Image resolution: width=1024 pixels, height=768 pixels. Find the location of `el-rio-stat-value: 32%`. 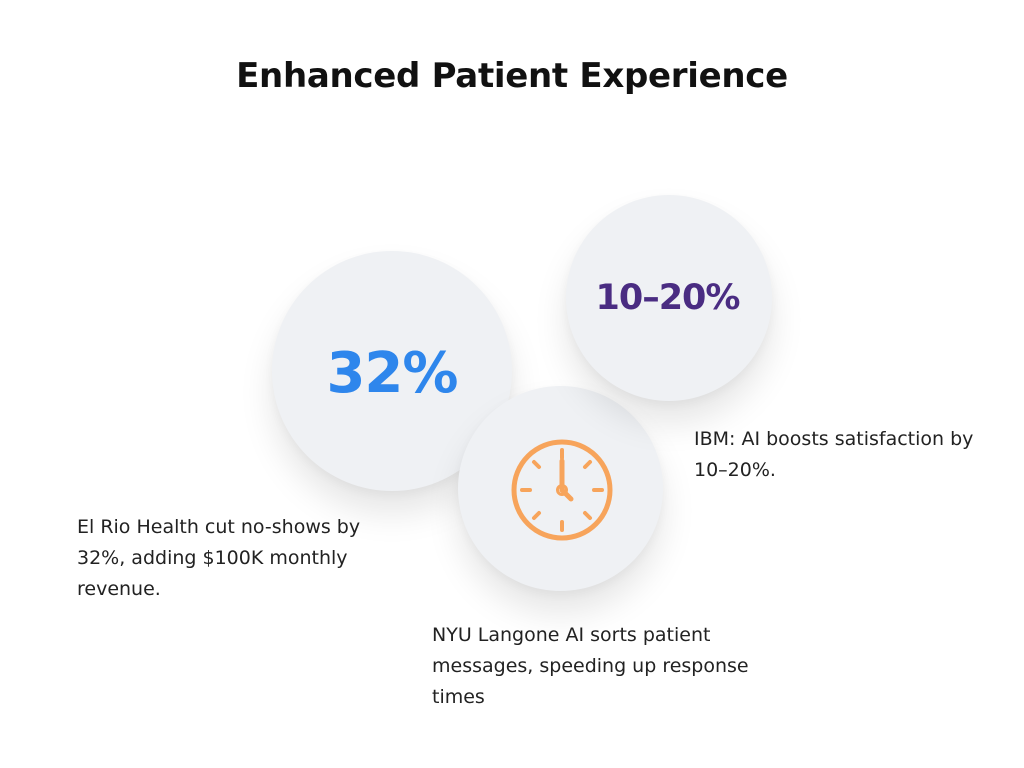

el-rio-stat-value: 32% is located at coordinates (392, 373).